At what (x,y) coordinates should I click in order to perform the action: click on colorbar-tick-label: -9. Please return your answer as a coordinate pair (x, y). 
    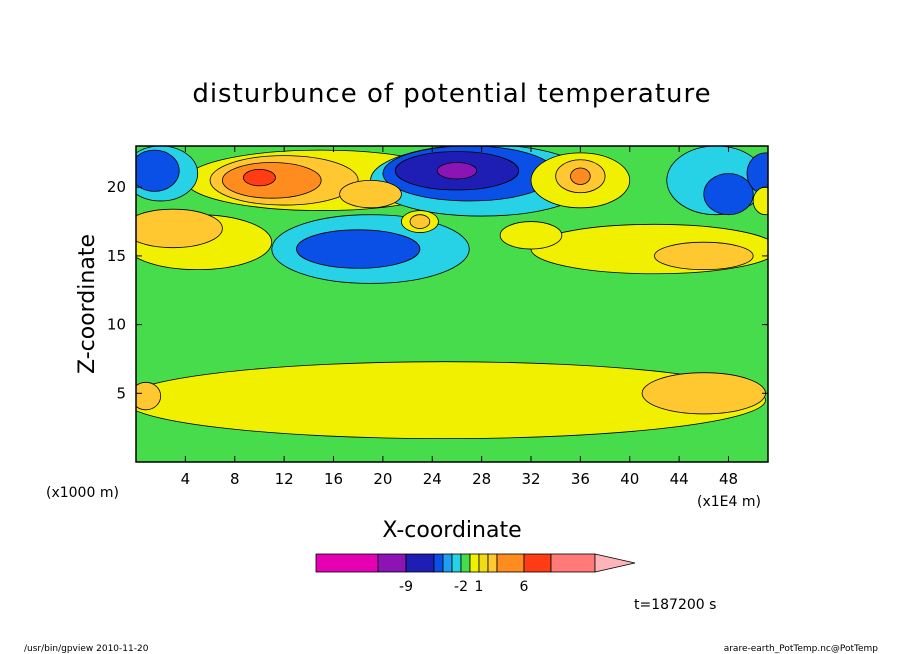
    Looking at the image, I should click on (406, 587).